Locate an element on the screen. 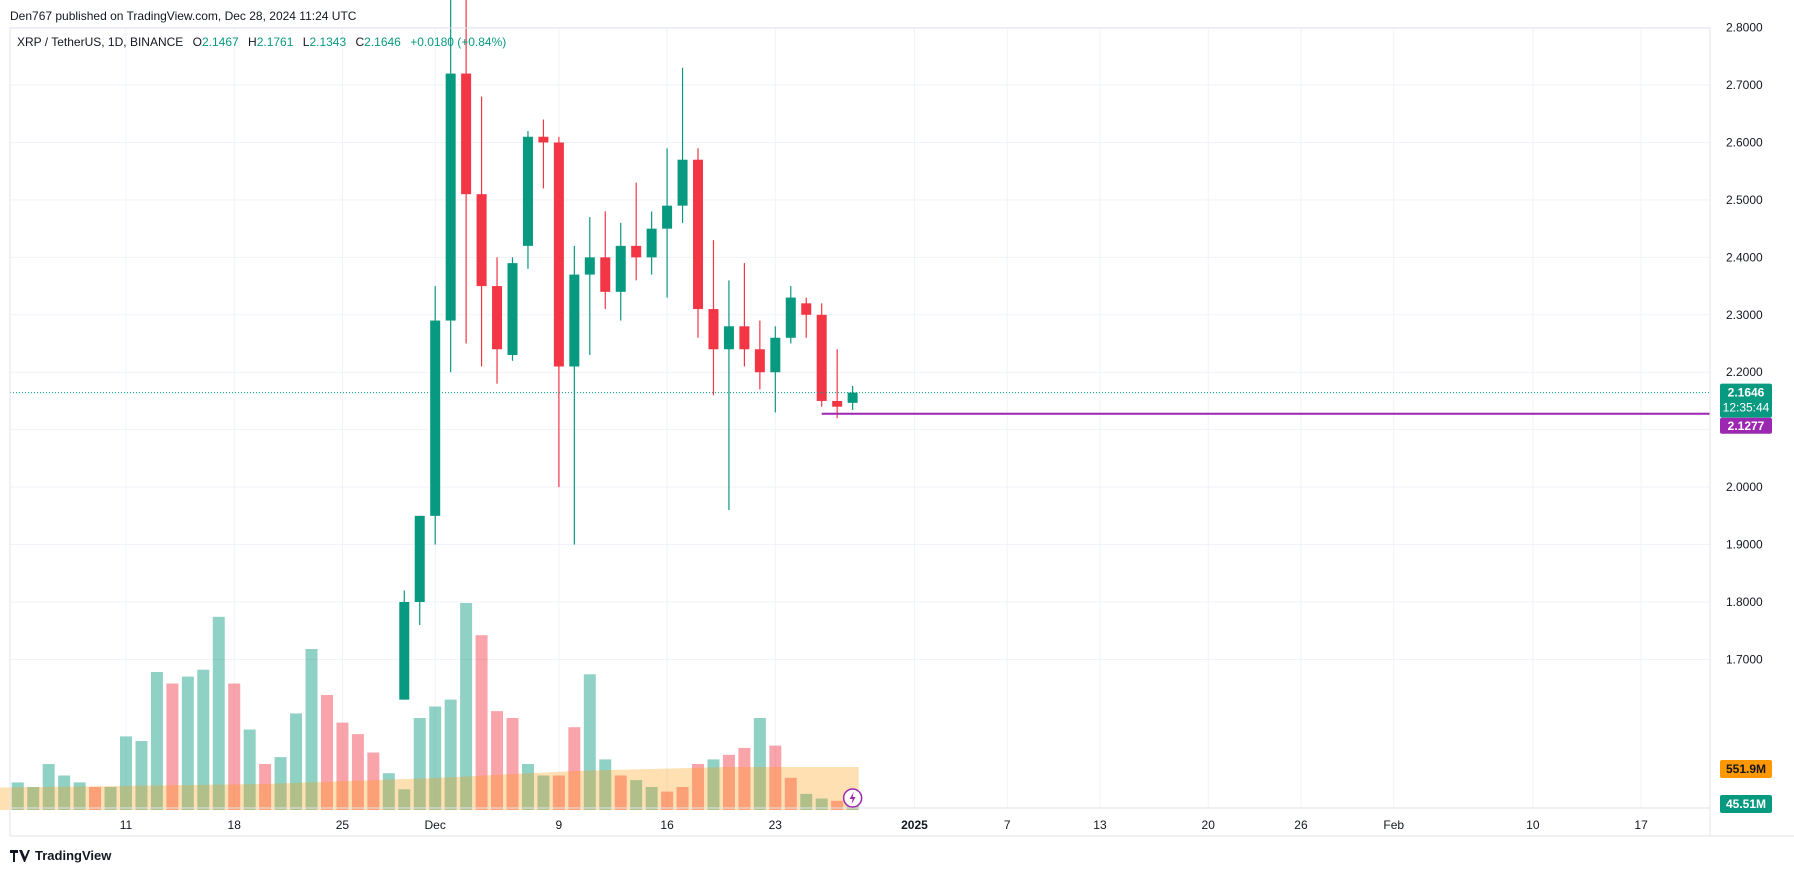  y-tick-label: 1.7000 is located at coordinates (1744, 659).